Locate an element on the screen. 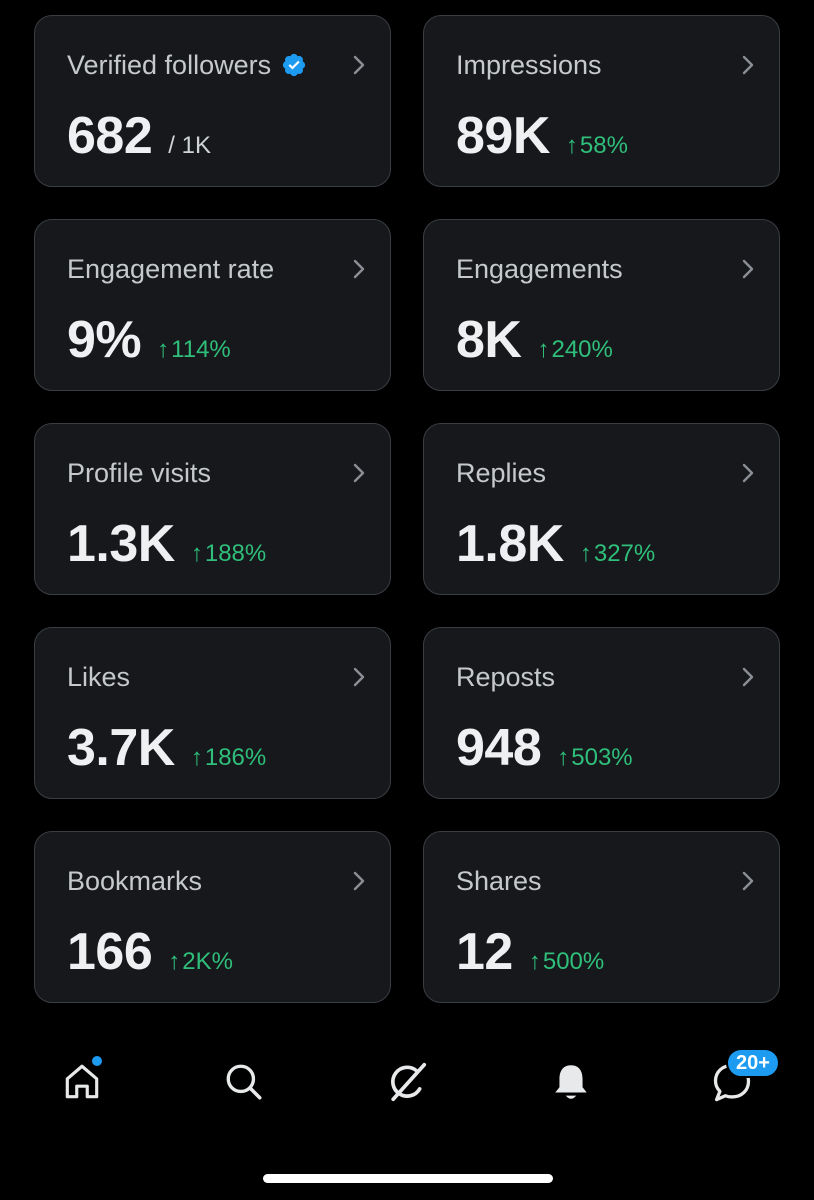  tab-home is located at coordinates (82, 1082).